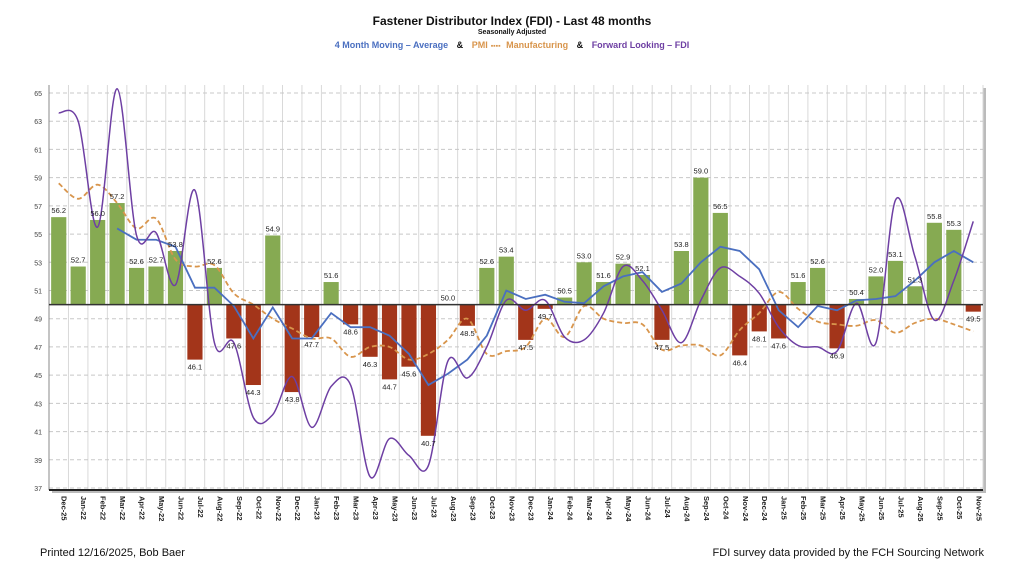 Image resolution: width=1024 pixels, height=582 pixels. Describe the element at coordinates (180, 508) in the screenshot. I see `x-tick-label: Jun-22` at that location.